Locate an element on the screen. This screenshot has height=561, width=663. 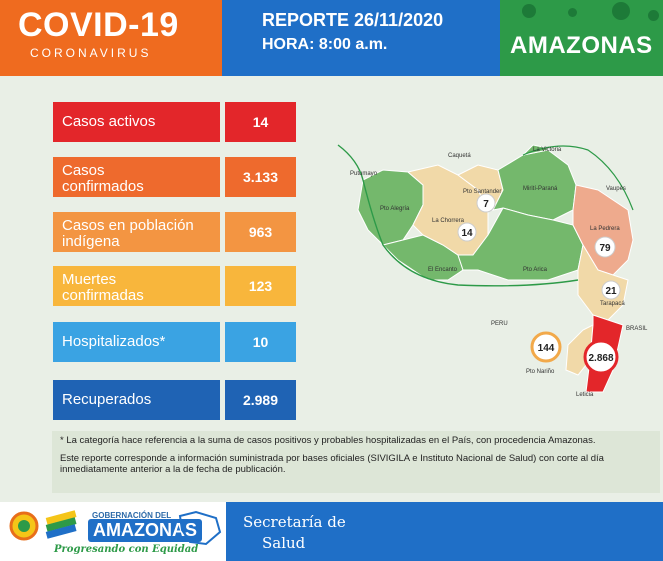
label-brasil: BRASIL is located at coordinates (637, 329).